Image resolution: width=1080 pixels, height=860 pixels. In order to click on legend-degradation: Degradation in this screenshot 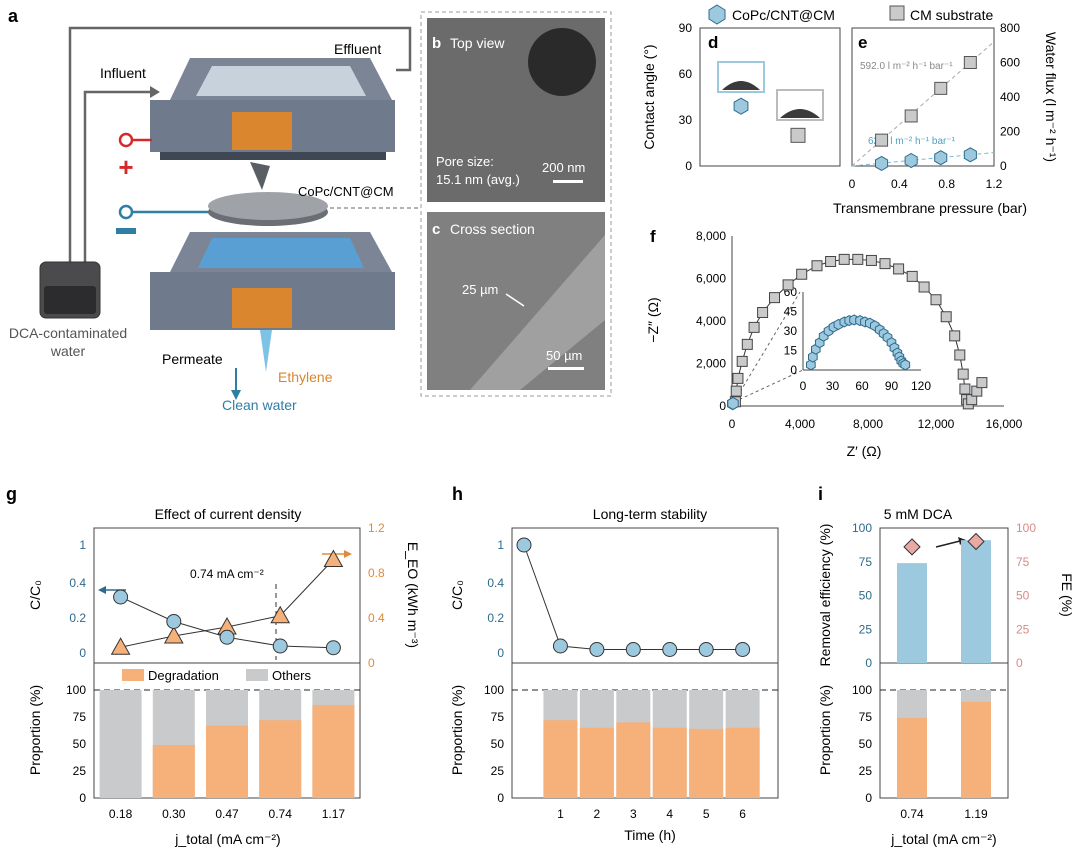, I will do `click(183, 675)`.